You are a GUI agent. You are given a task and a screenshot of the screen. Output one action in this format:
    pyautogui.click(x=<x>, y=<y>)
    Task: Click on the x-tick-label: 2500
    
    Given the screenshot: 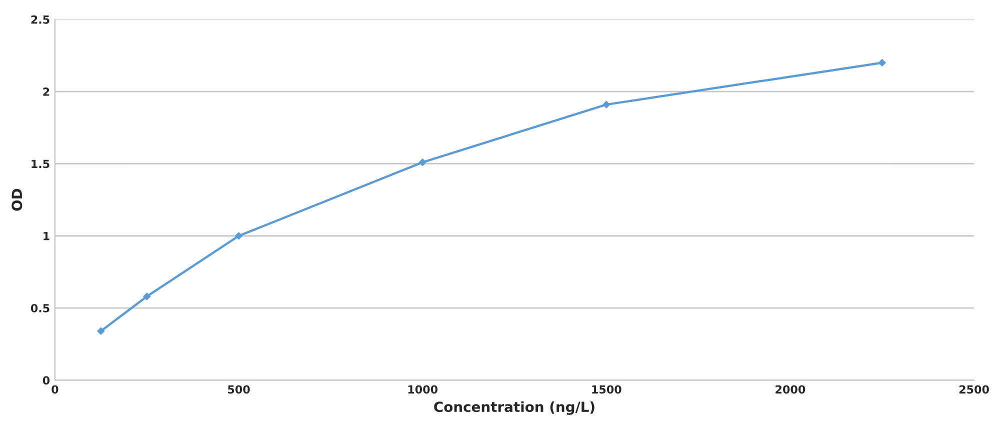 What is the action you would take?
    pyautogui.click(x=974, y=389)
    